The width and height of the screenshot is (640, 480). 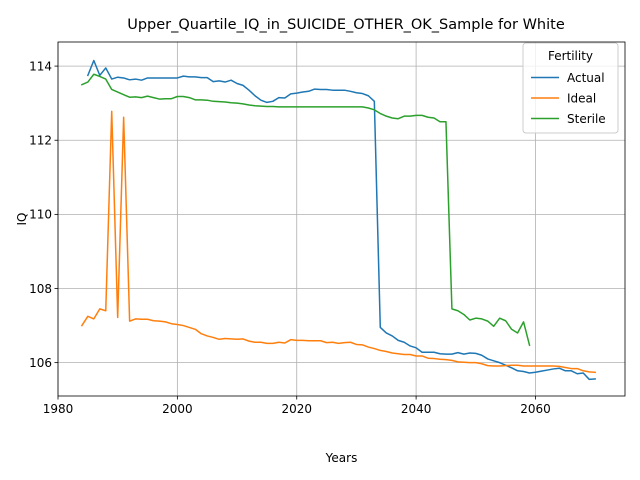 I want to click on legend: Fertility Actual Ideal Sterile, so click(x=570, y=88).